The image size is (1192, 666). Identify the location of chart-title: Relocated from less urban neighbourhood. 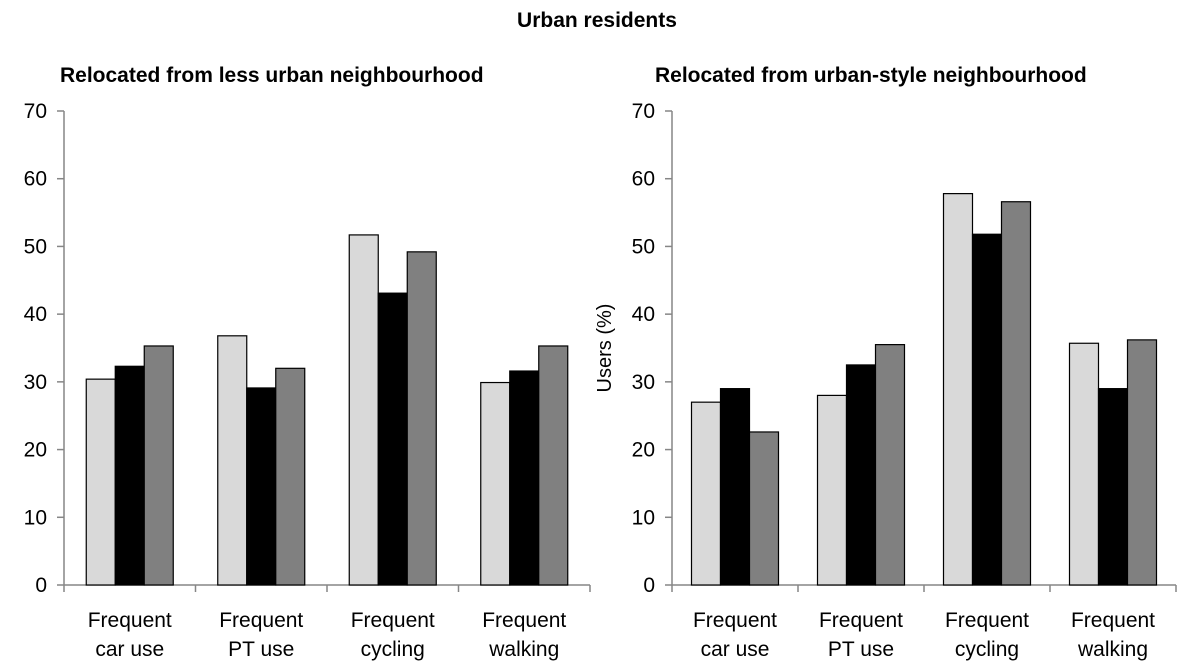
(272, 75).